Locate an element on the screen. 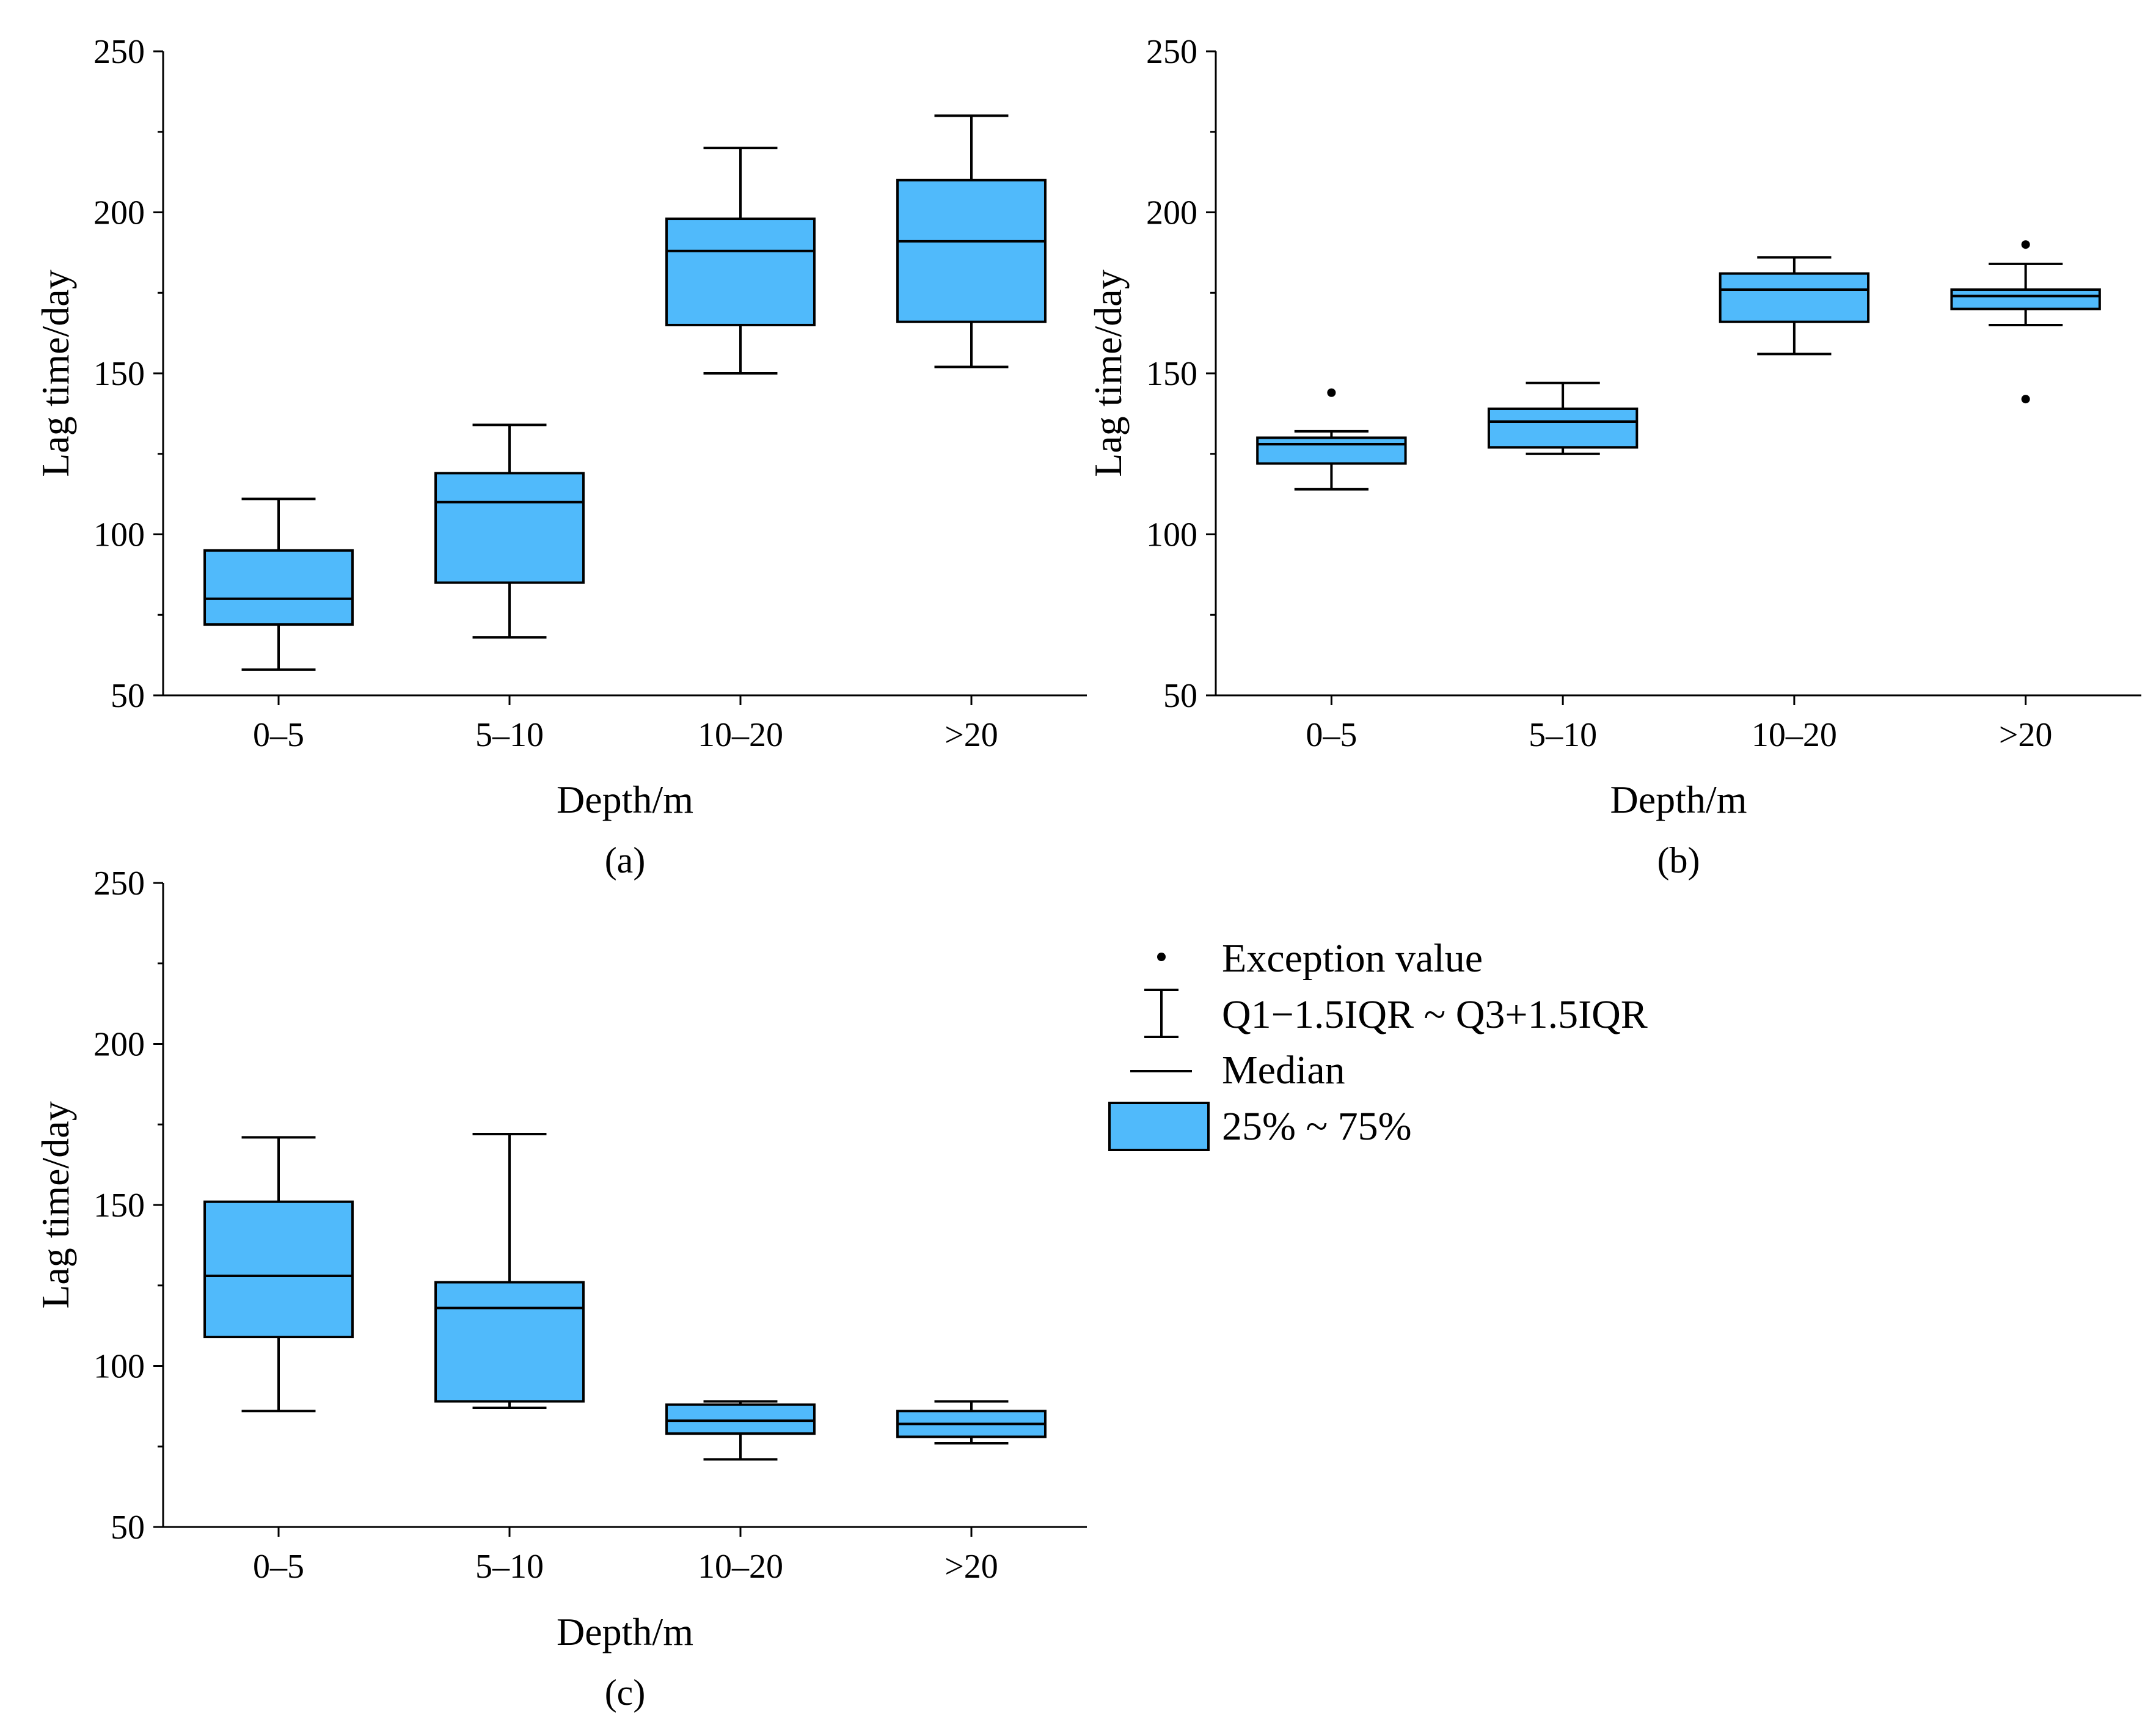 Image resolution: width=2156 pixels, height=1728 pixels. legend-item-exception: Exception value is located at coordinates (1320, 958).